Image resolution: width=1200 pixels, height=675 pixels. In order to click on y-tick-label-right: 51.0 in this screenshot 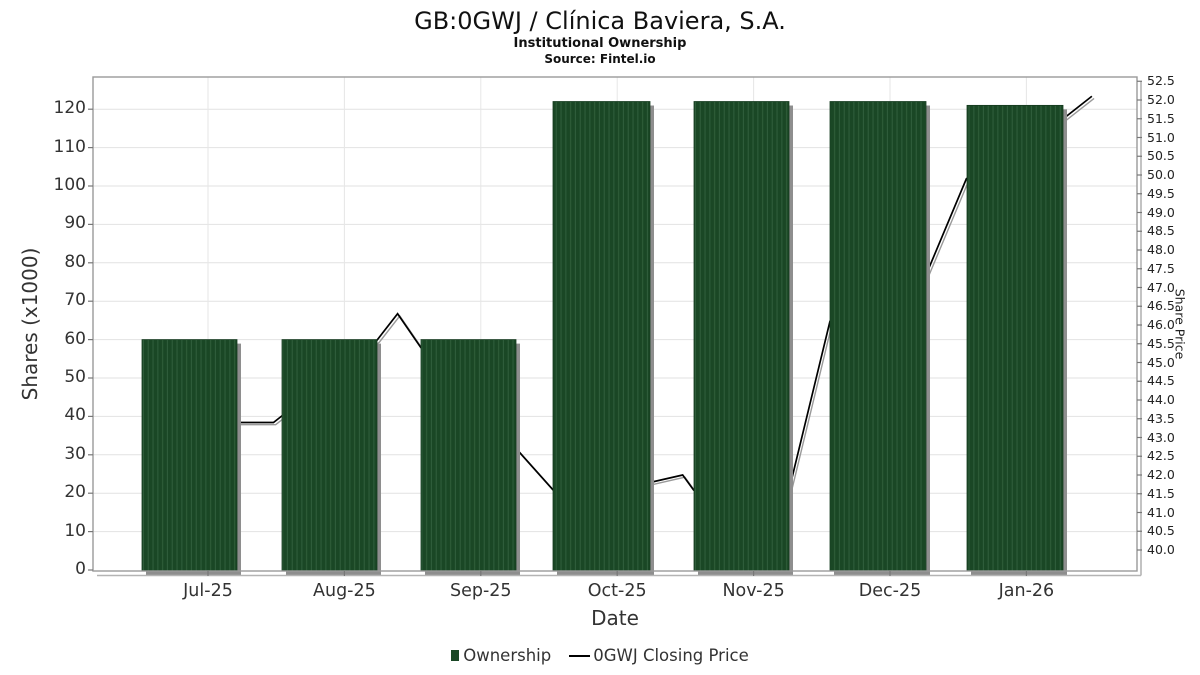, I will do `click(1161, 137)`.